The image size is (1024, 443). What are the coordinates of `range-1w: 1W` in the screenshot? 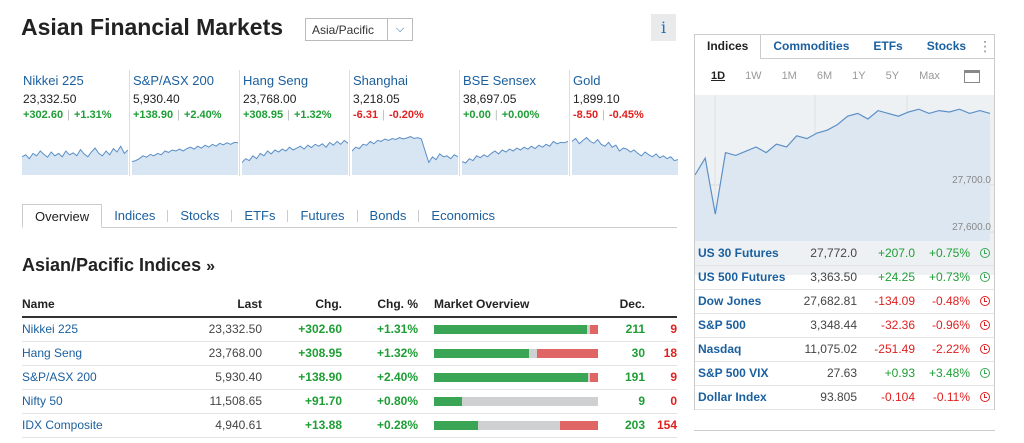 It's located at (753, 76).